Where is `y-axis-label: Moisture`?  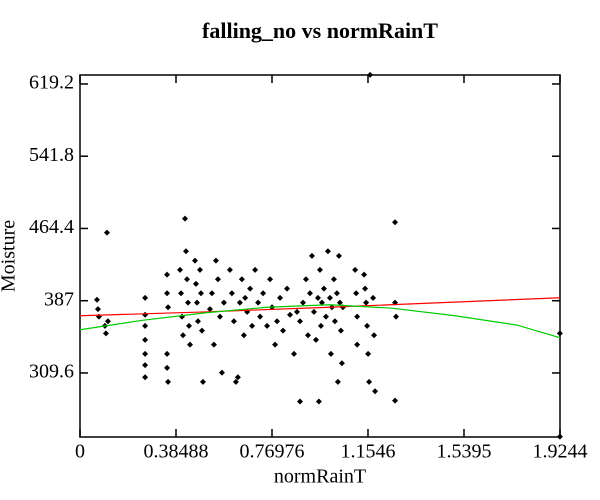
y-axis-label: Moisture is located at coordinates (10, 256).